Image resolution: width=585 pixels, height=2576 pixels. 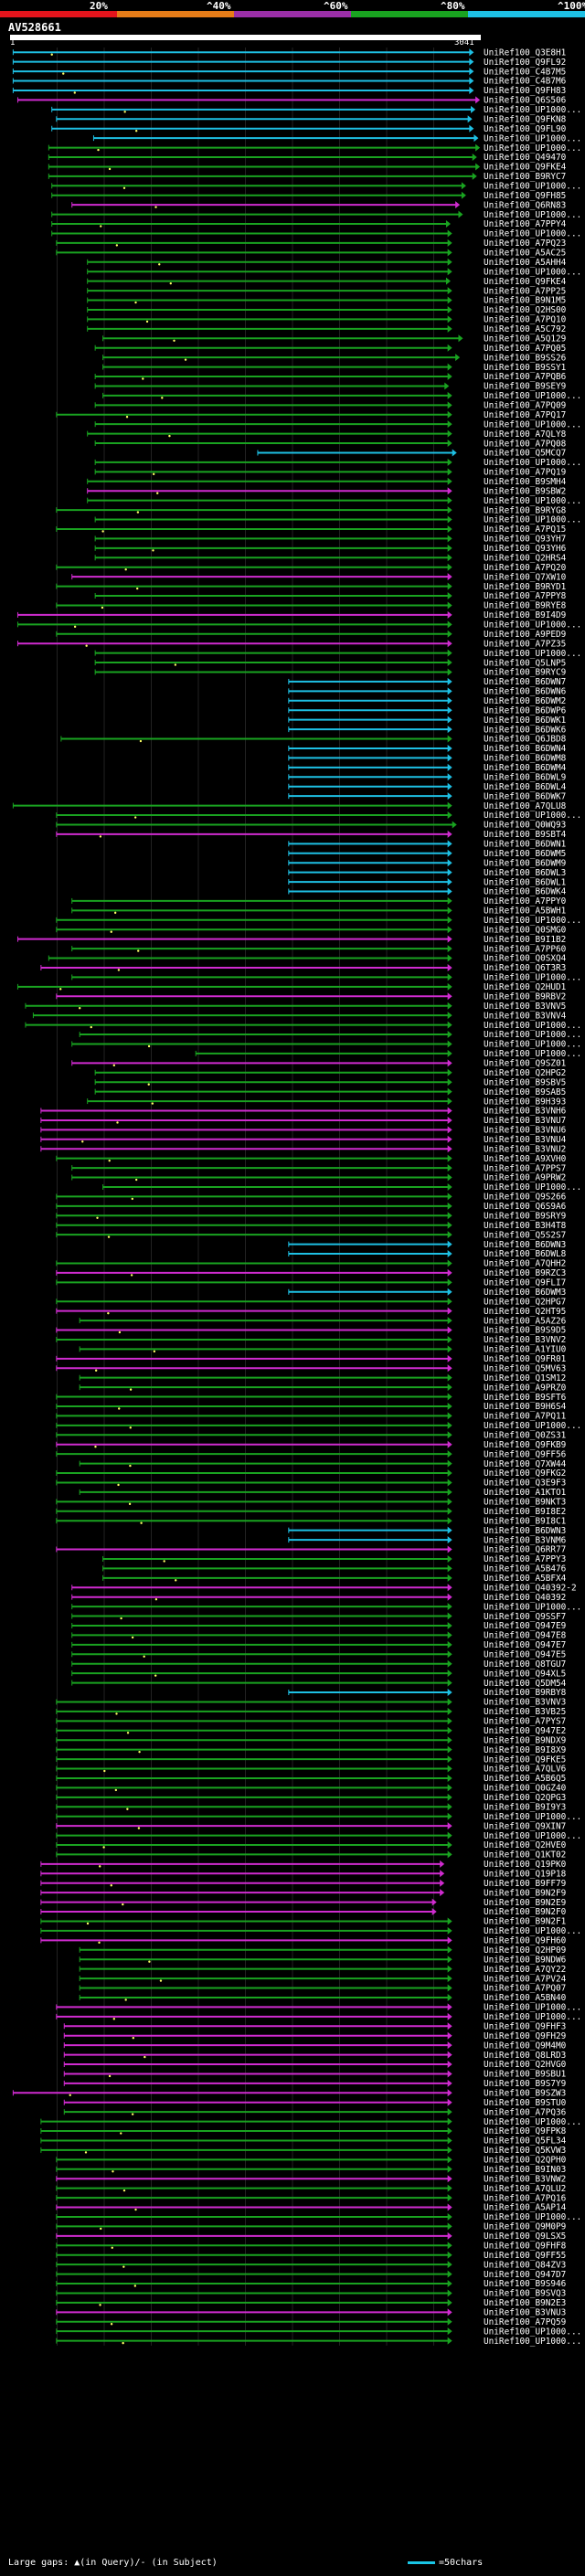 What do you see at coordinates (323, 1950) in the screenshot?
I see `hit-row: UniRef100_Q2HP09` at bounding box center [323, 1950].